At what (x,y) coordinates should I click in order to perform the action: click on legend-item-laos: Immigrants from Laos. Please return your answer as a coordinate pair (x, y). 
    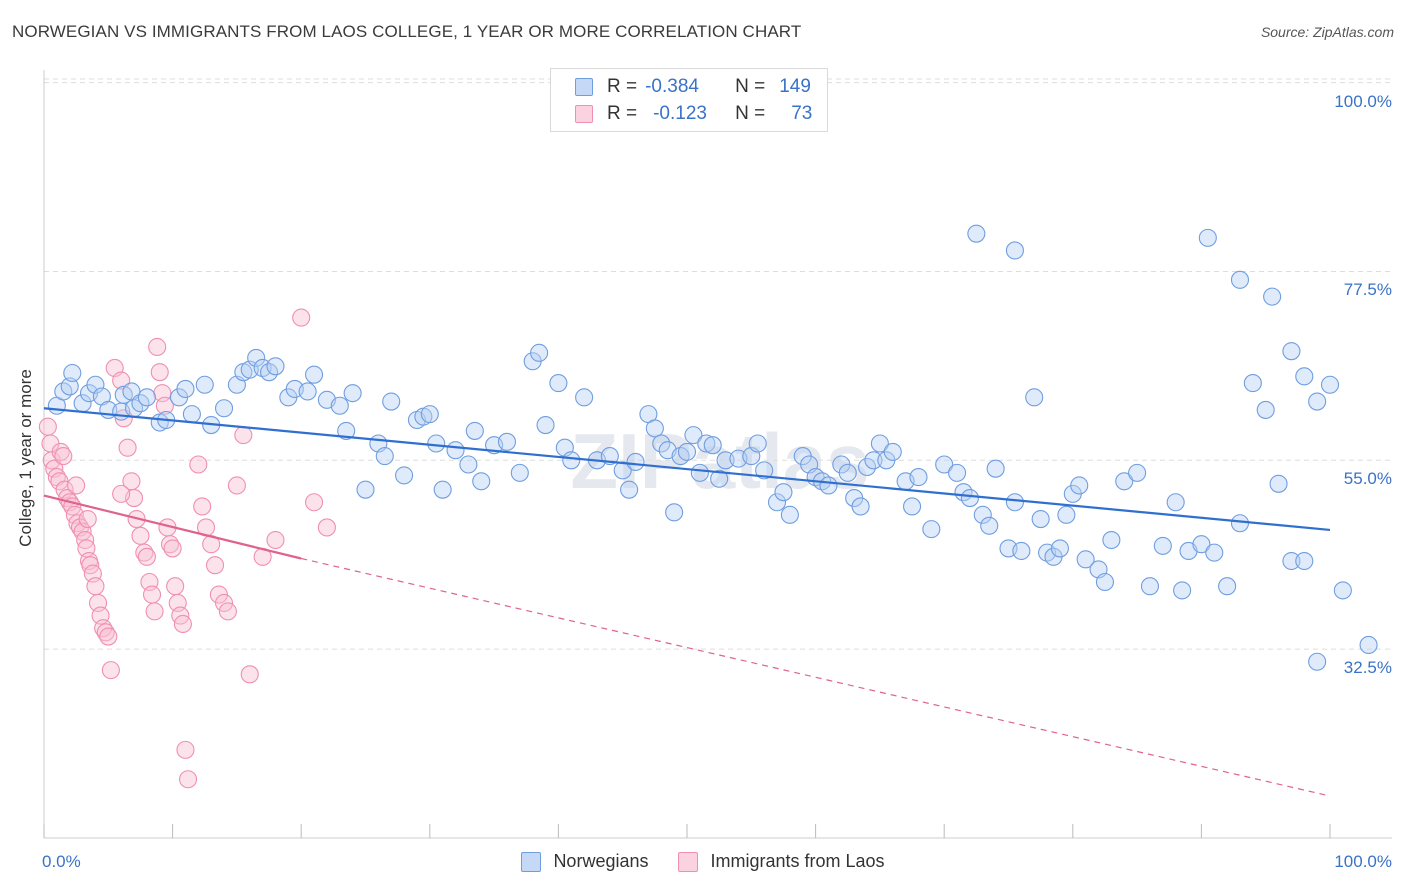
    Looking at the image, I should click on (781, 861).